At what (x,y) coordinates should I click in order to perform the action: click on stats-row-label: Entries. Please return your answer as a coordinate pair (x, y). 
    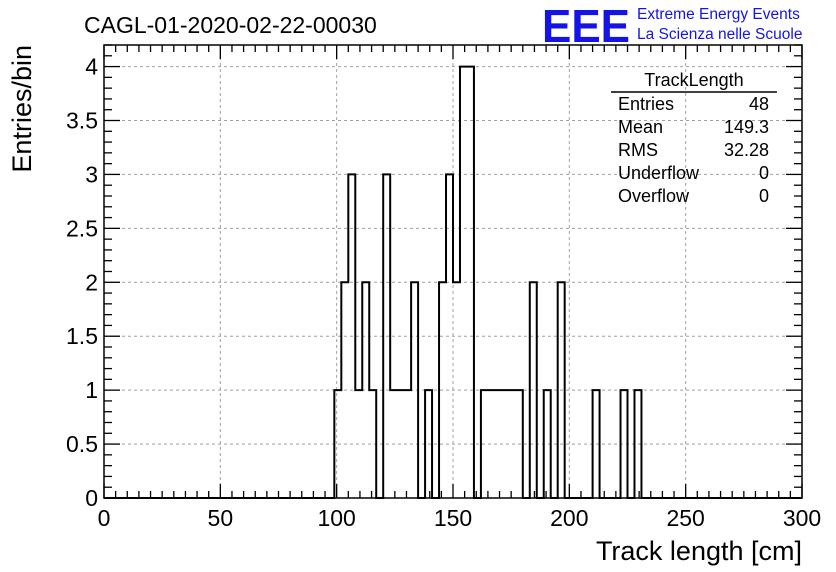
    Looking at the image, I should click on (646, 104).